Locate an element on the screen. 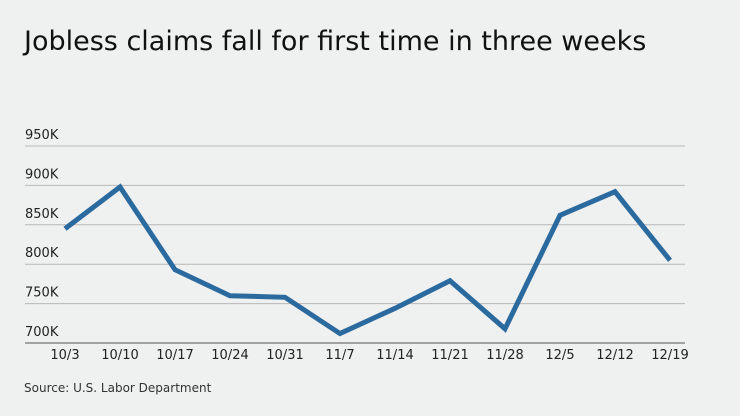  y-tick-label: 750K is located at coordinates (42, 293).